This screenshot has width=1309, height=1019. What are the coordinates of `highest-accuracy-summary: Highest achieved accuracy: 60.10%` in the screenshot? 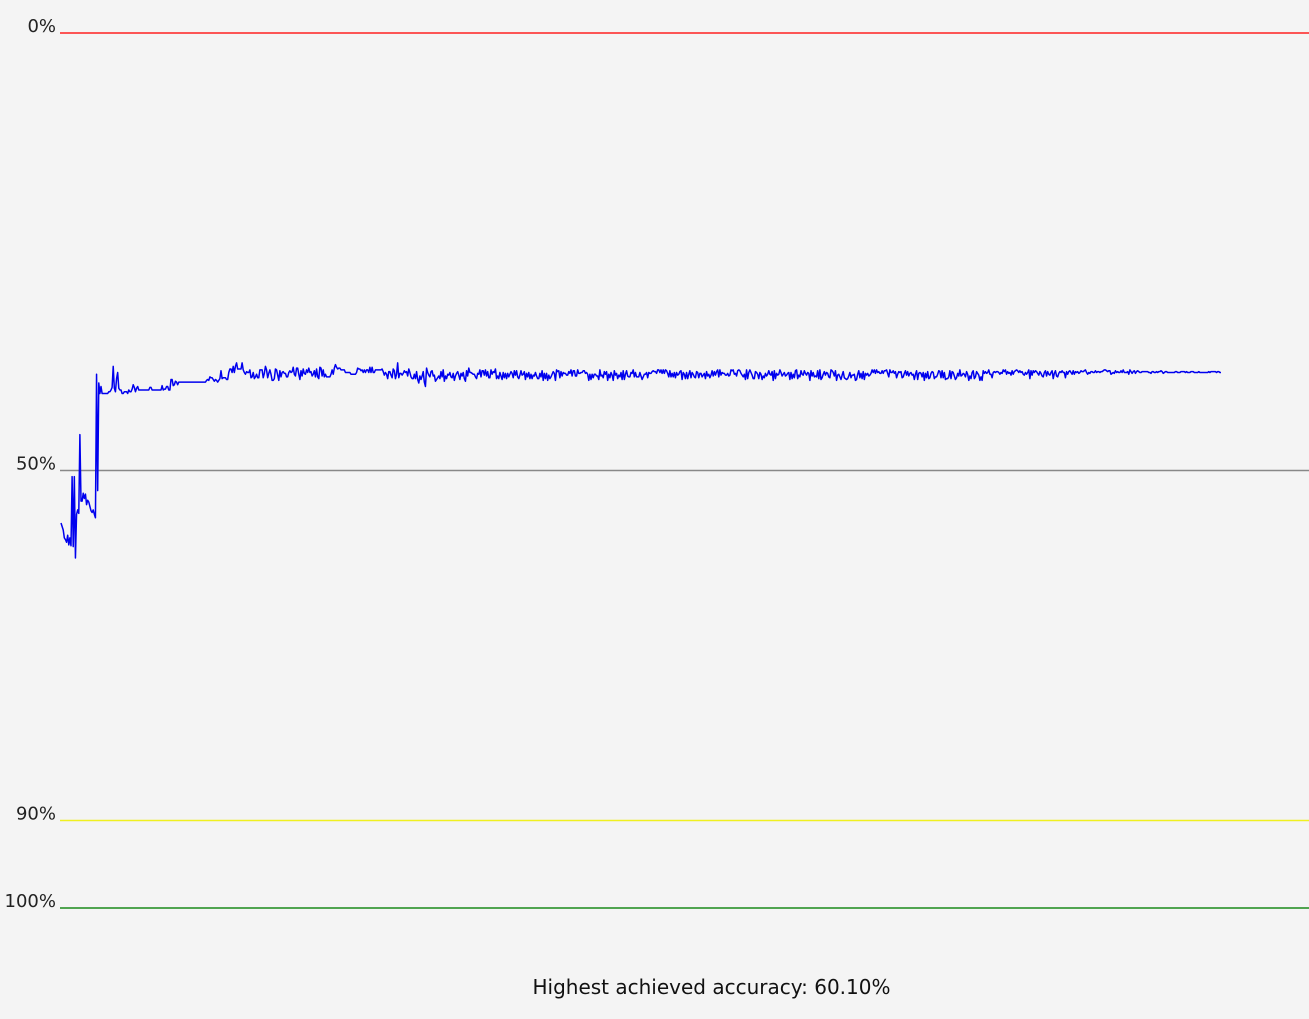 It's located at (711, 987).